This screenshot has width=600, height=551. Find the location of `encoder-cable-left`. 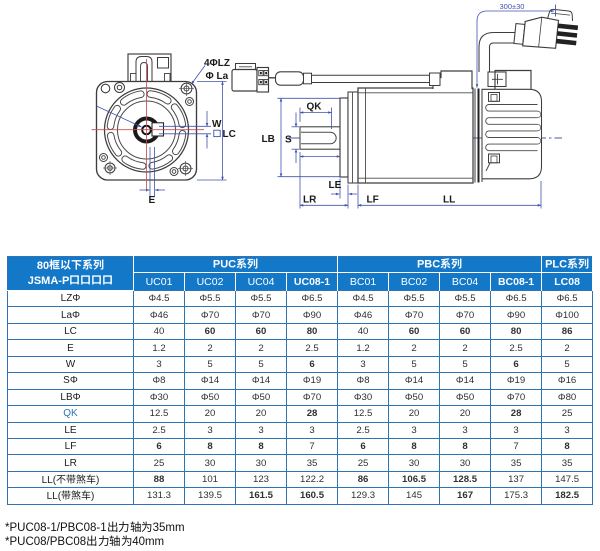

encoder-cable-left is located at coordinates (354, 78).